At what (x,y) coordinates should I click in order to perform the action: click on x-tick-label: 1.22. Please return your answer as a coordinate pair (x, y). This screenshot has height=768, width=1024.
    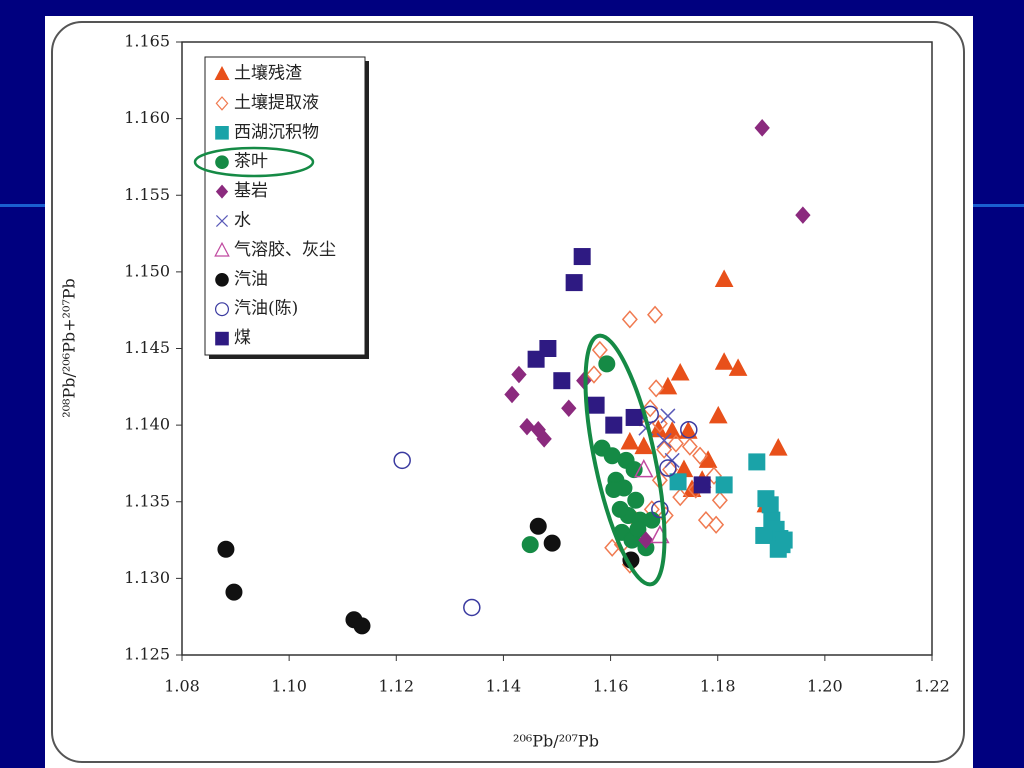
    Looking at the image, I should click on (932, 686).